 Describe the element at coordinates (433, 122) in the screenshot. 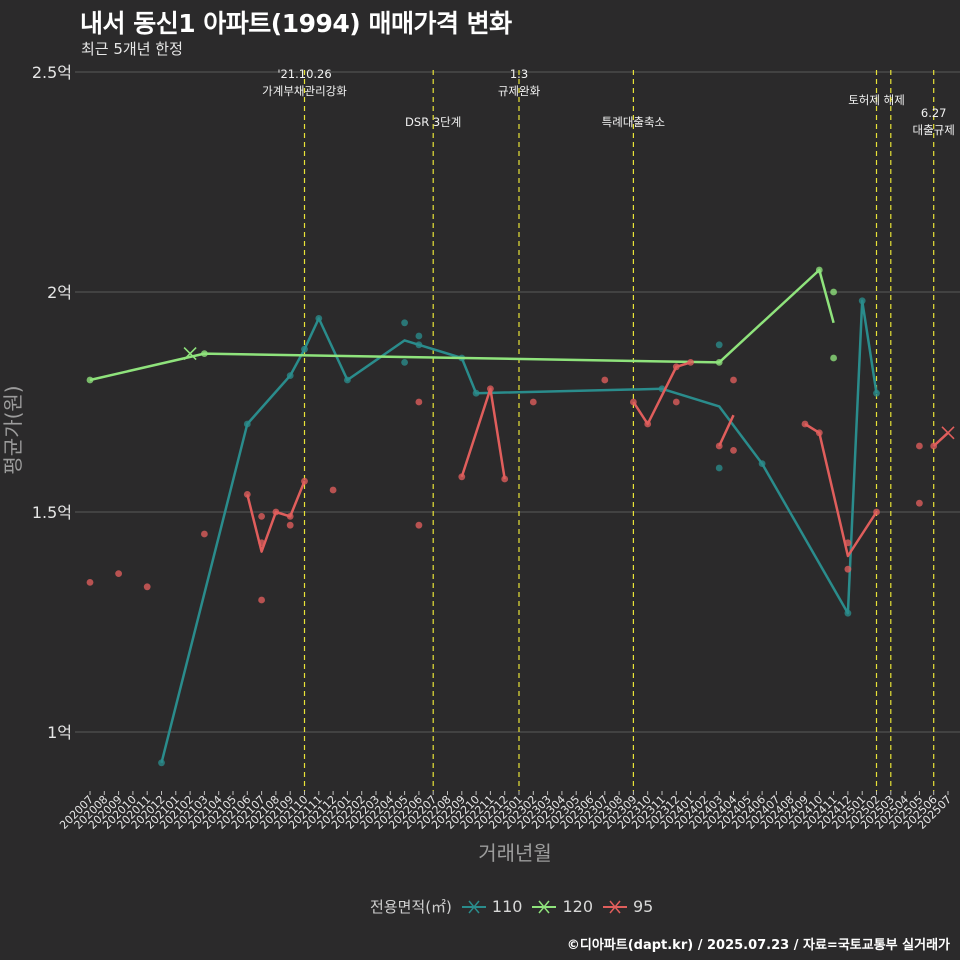

I see `event-label: DSR 3단계` at that location.